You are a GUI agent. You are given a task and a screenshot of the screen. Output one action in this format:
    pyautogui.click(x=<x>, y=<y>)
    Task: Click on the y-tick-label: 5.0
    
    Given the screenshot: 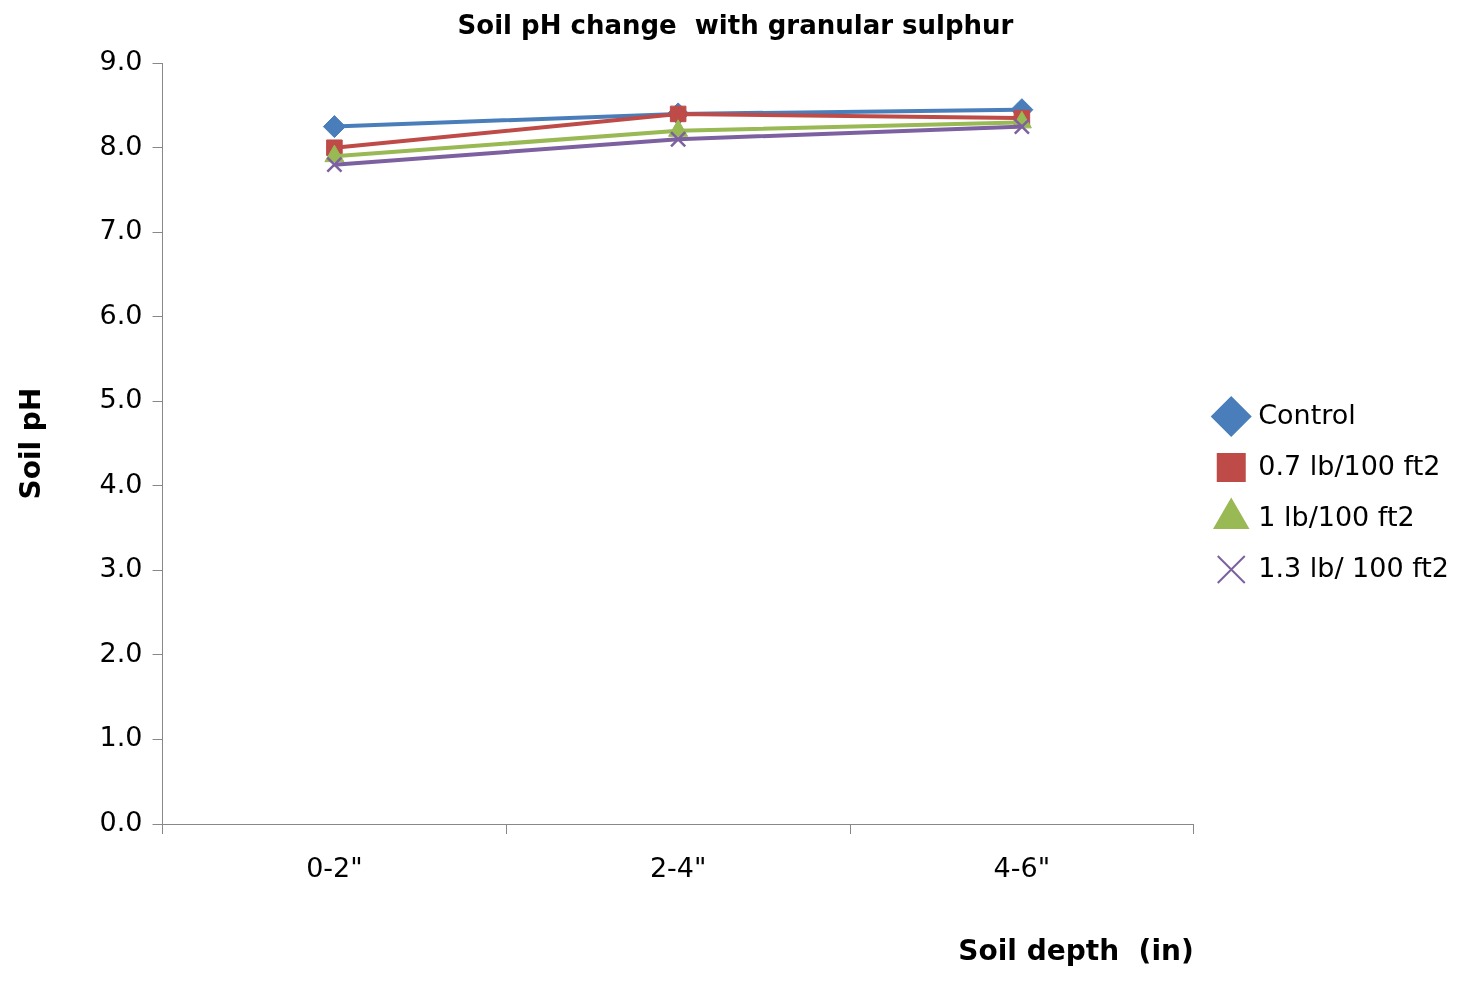 What is the action you would take?
    pyautogui.click(x=121, y=399)
    